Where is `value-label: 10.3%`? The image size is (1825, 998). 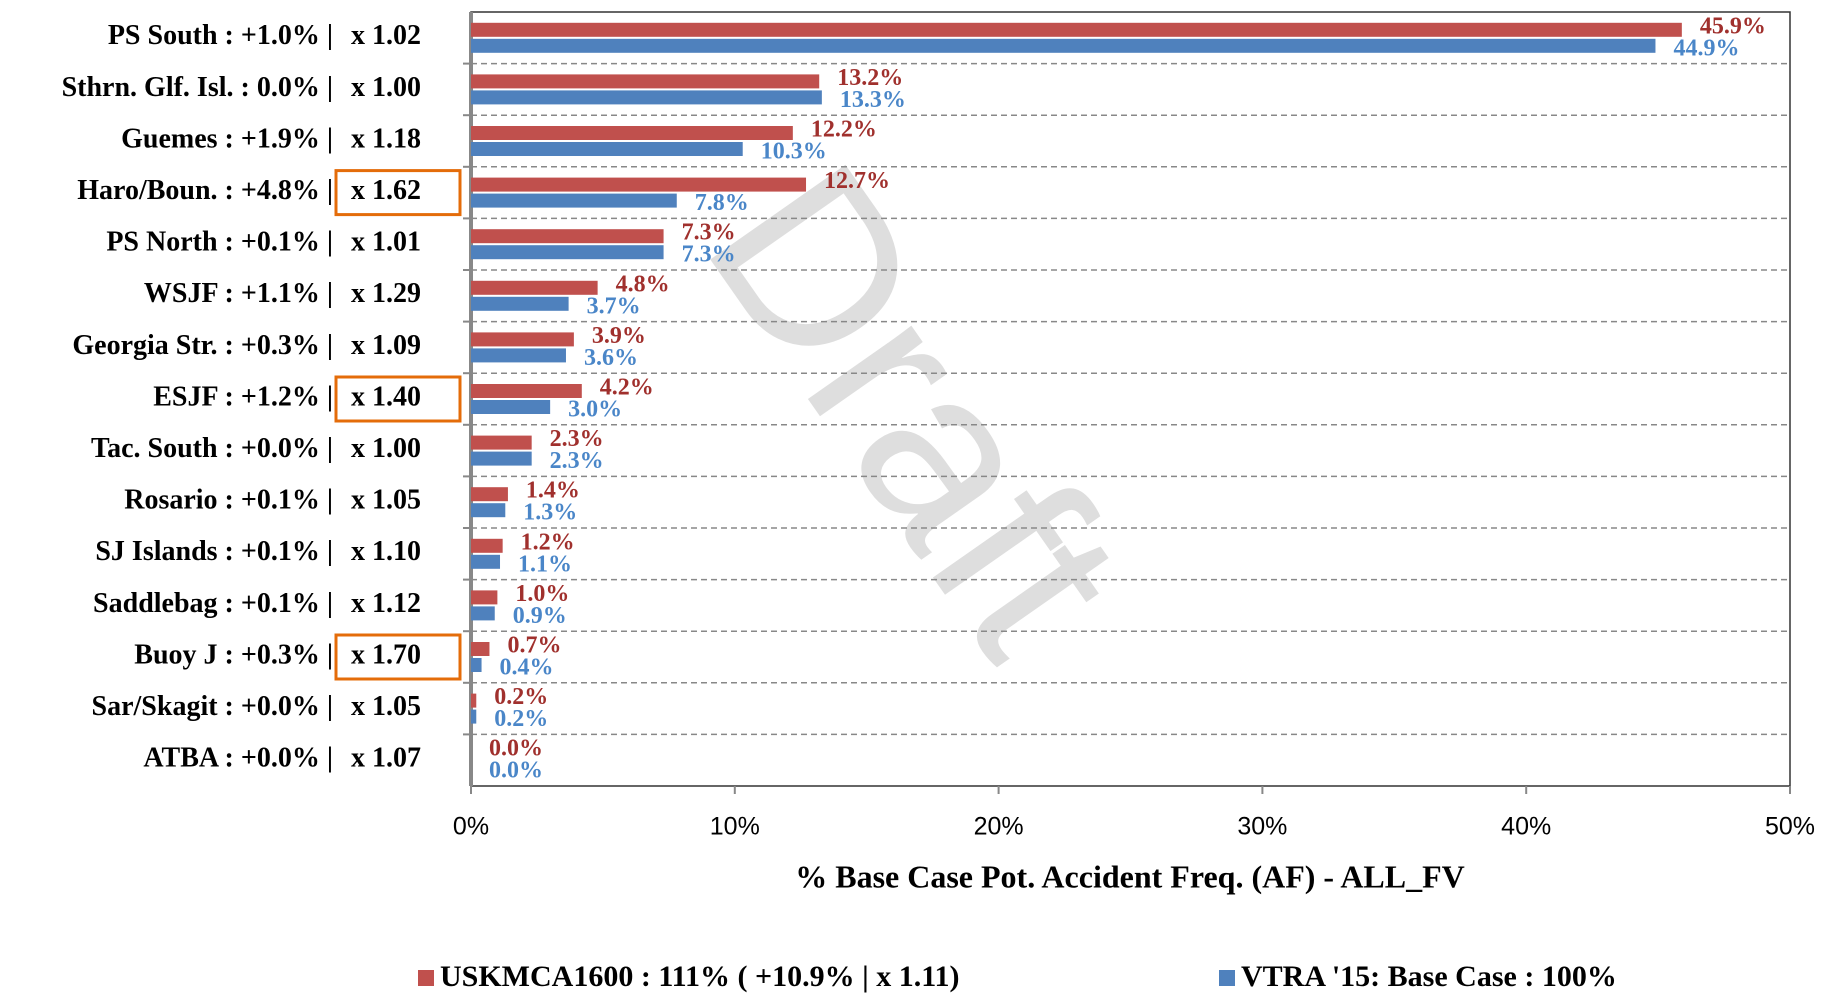 value-label: 10.3% is located at coordinates (794, 152).